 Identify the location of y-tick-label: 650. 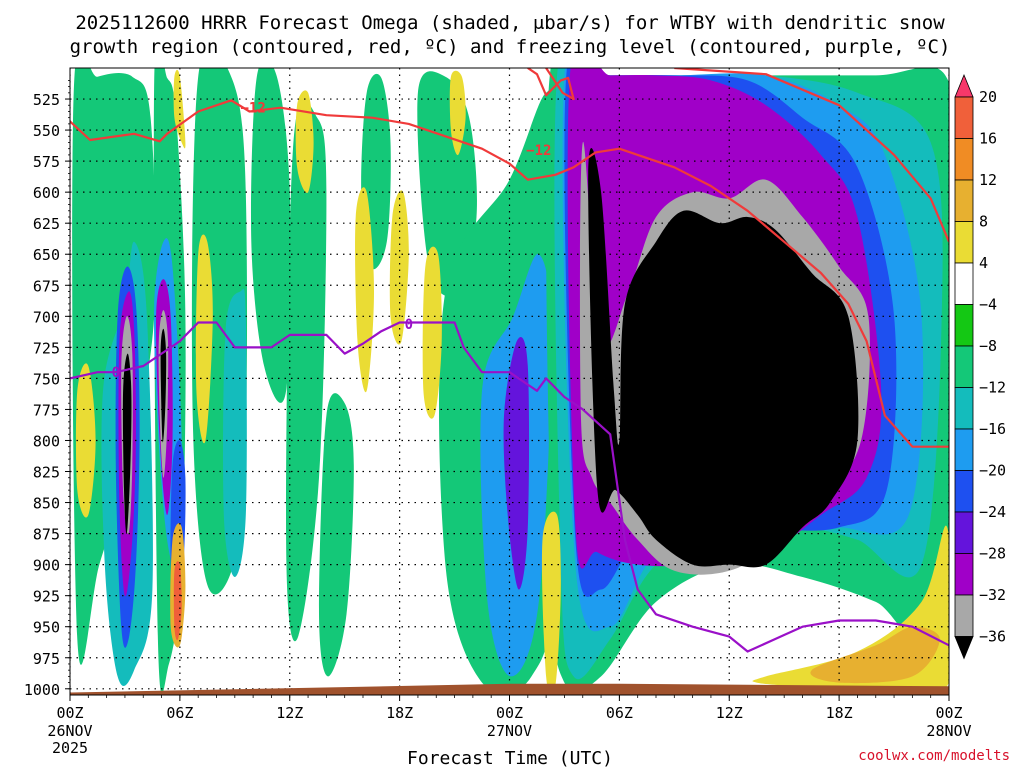
(46, 255).